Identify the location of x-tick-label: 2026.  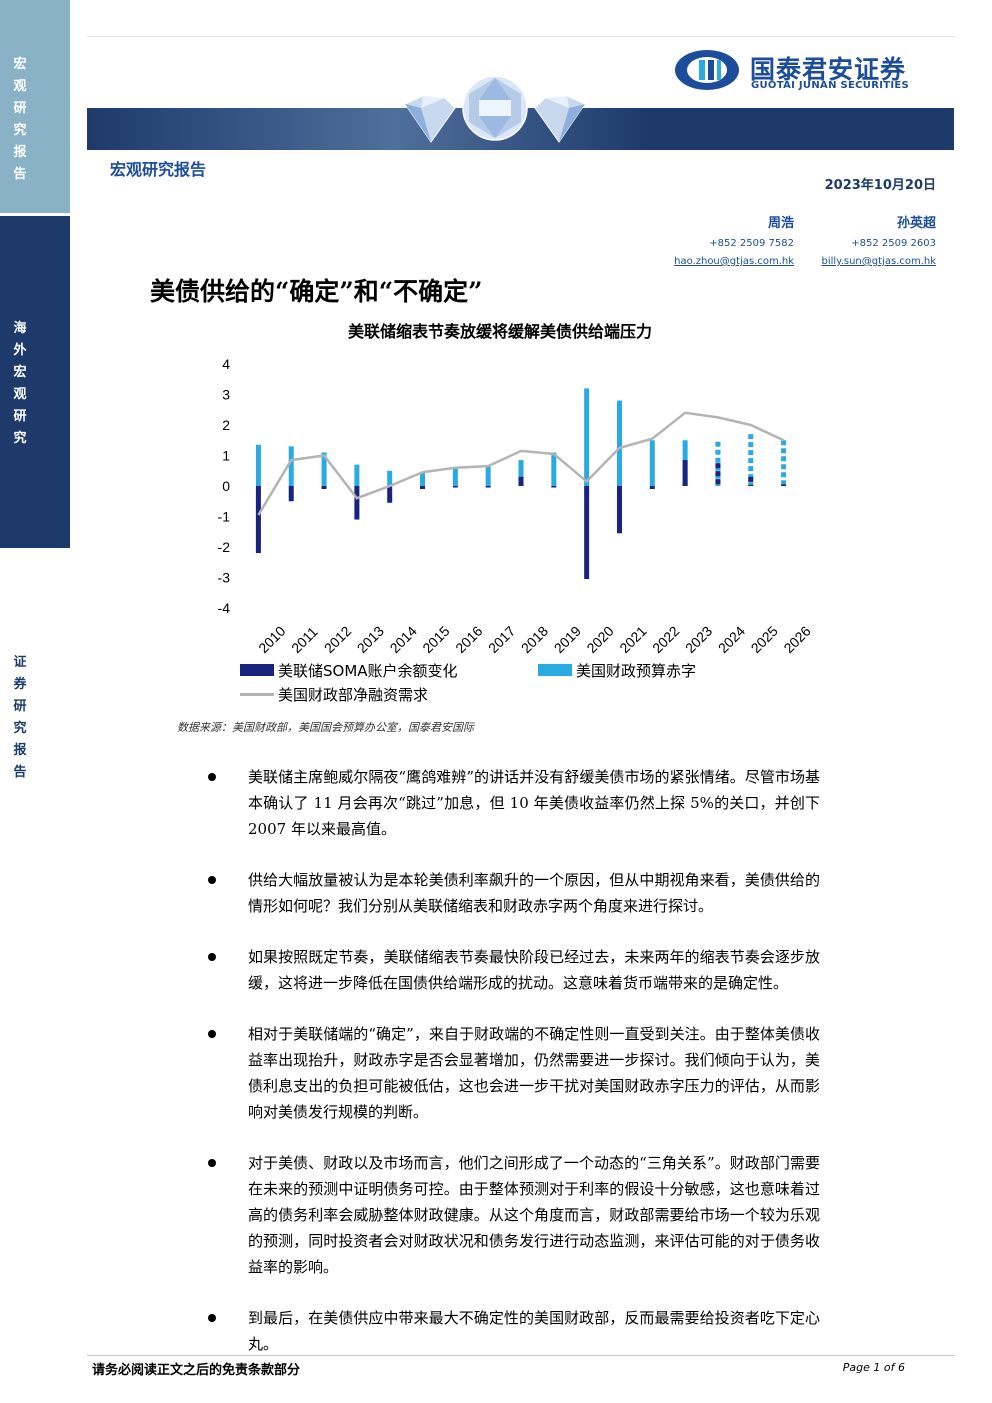
(795, 639).